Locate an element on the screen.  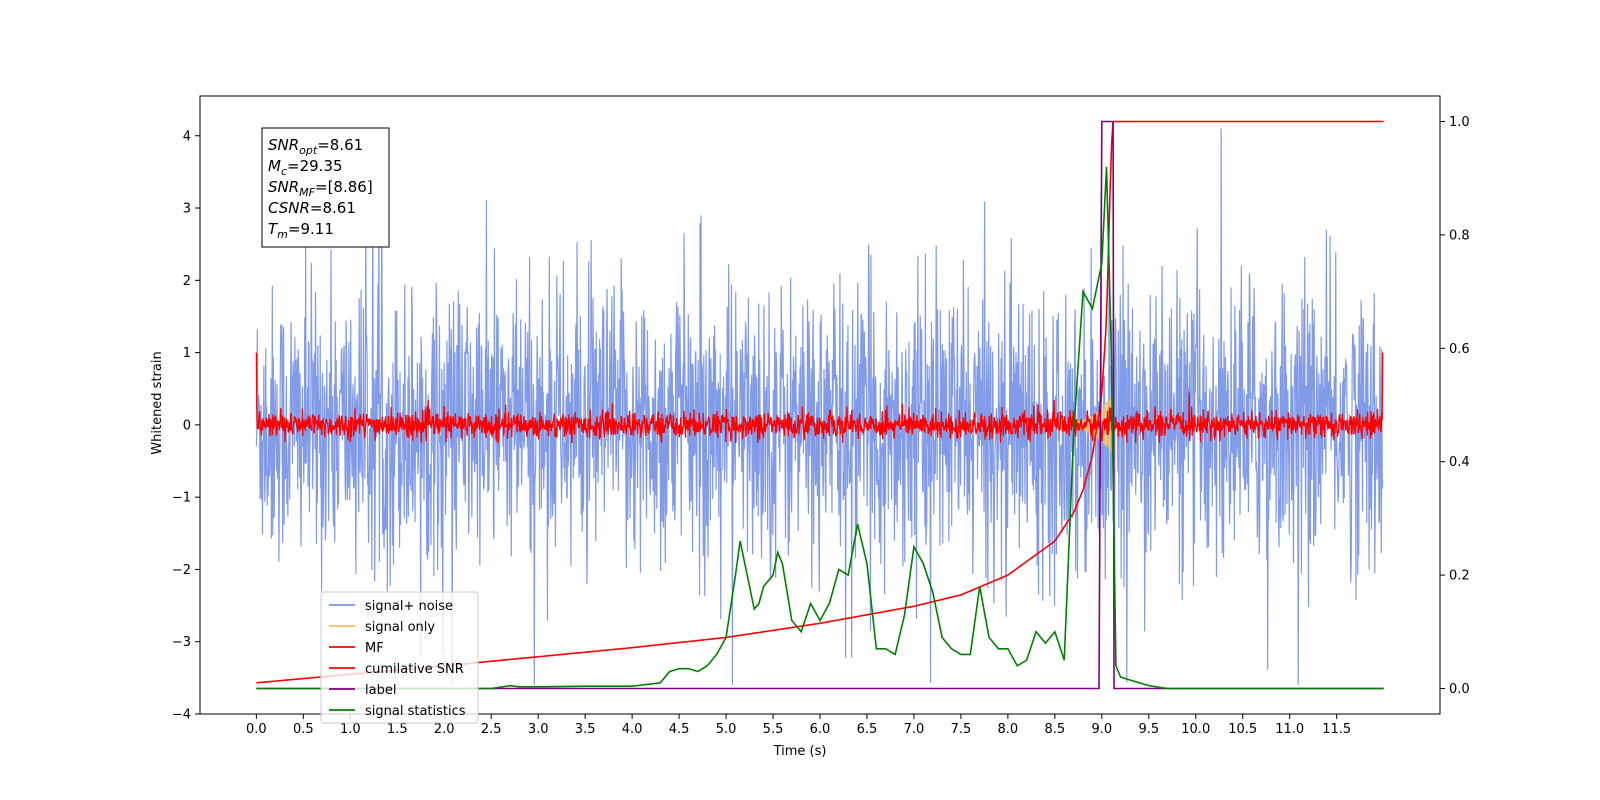
x-tick-label: 10.0 is located at coordinates (1195, 729).